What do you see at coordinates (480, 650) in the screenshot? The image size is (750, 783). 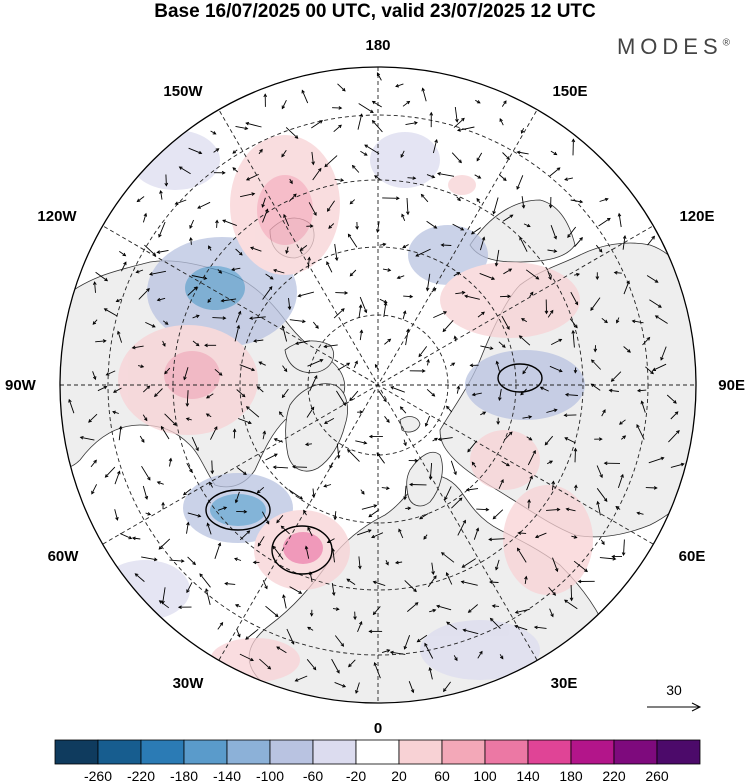 I see `anomaly-negative-mediterranean` at bounding box center [480, 650].